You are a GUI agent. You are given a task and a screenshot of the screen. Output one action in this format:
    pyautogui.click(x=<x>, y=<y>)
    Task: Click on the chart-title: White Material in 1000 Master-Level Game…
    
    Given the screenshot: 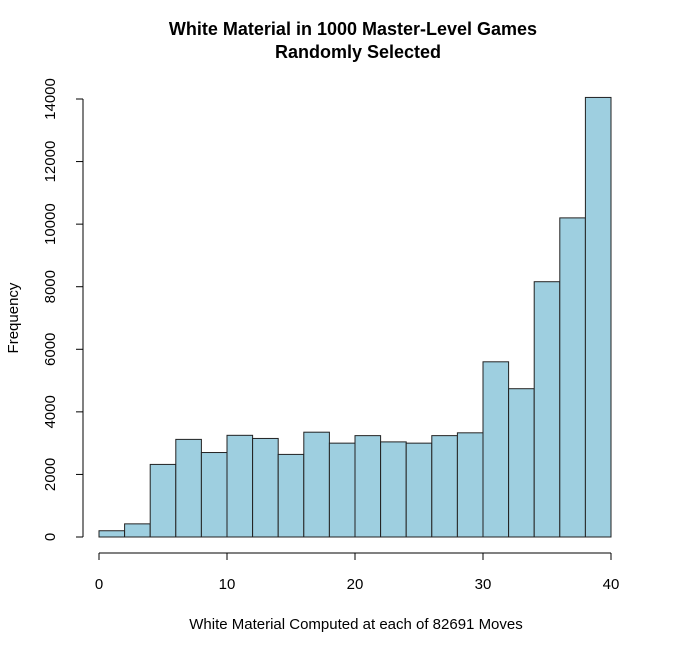 What is the action you would take?
    pyautogui.click(x=353, y=29)
    